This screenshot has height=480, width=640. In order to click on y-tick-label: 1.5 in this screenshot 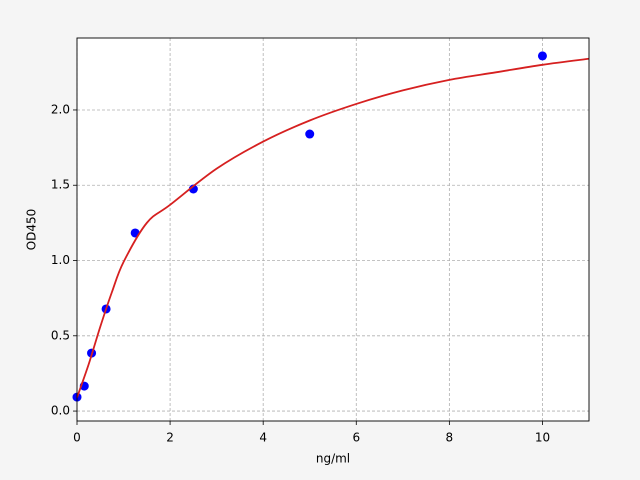, I will do `click(60, 185)`.